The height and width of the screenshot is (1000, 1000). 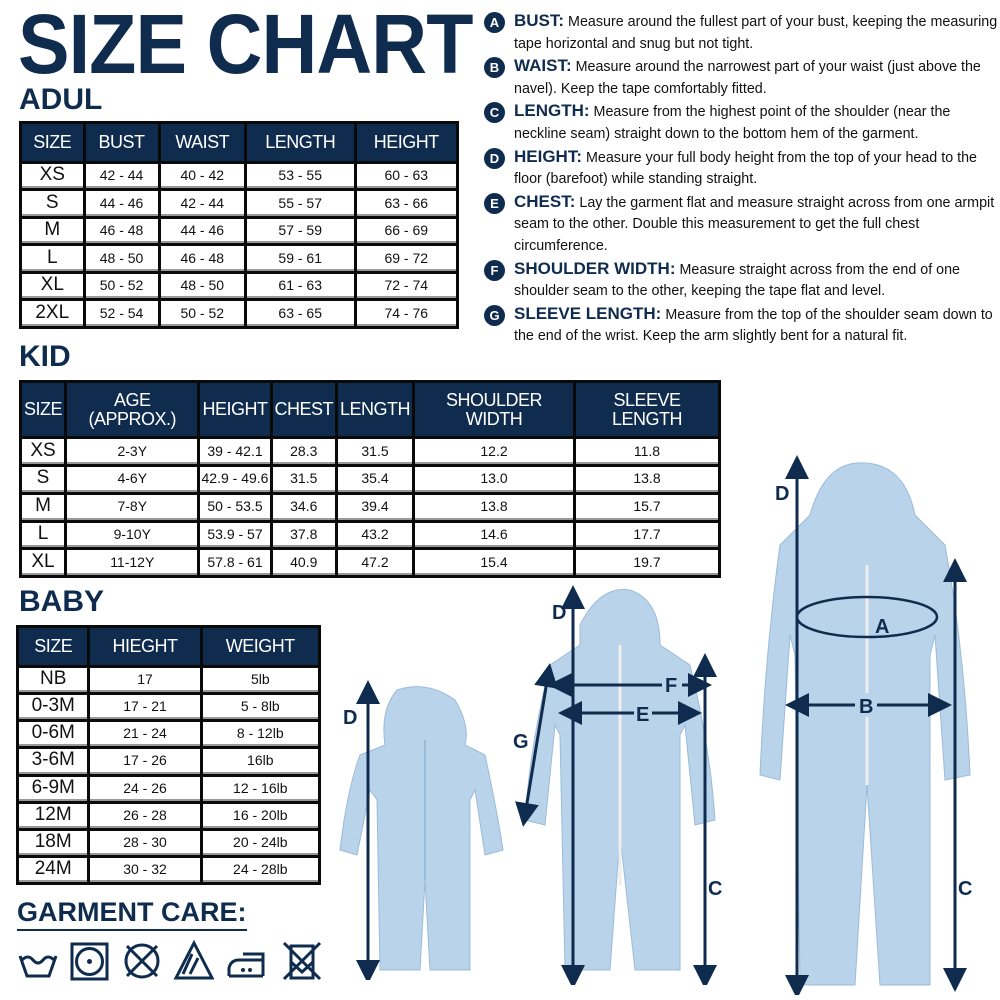 I want to click on size-cell: NB, so click(x=53, y=680).